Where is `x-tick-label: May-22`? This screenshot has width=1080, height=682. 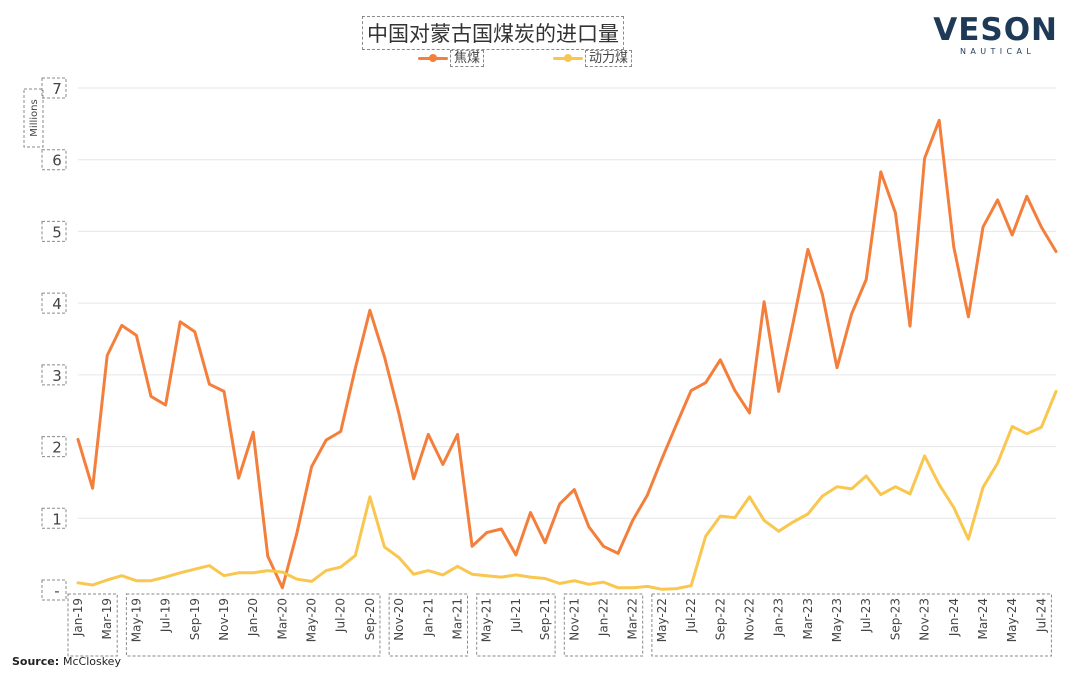
x-tick-label: May-22 is located at coordinates (662, 620).